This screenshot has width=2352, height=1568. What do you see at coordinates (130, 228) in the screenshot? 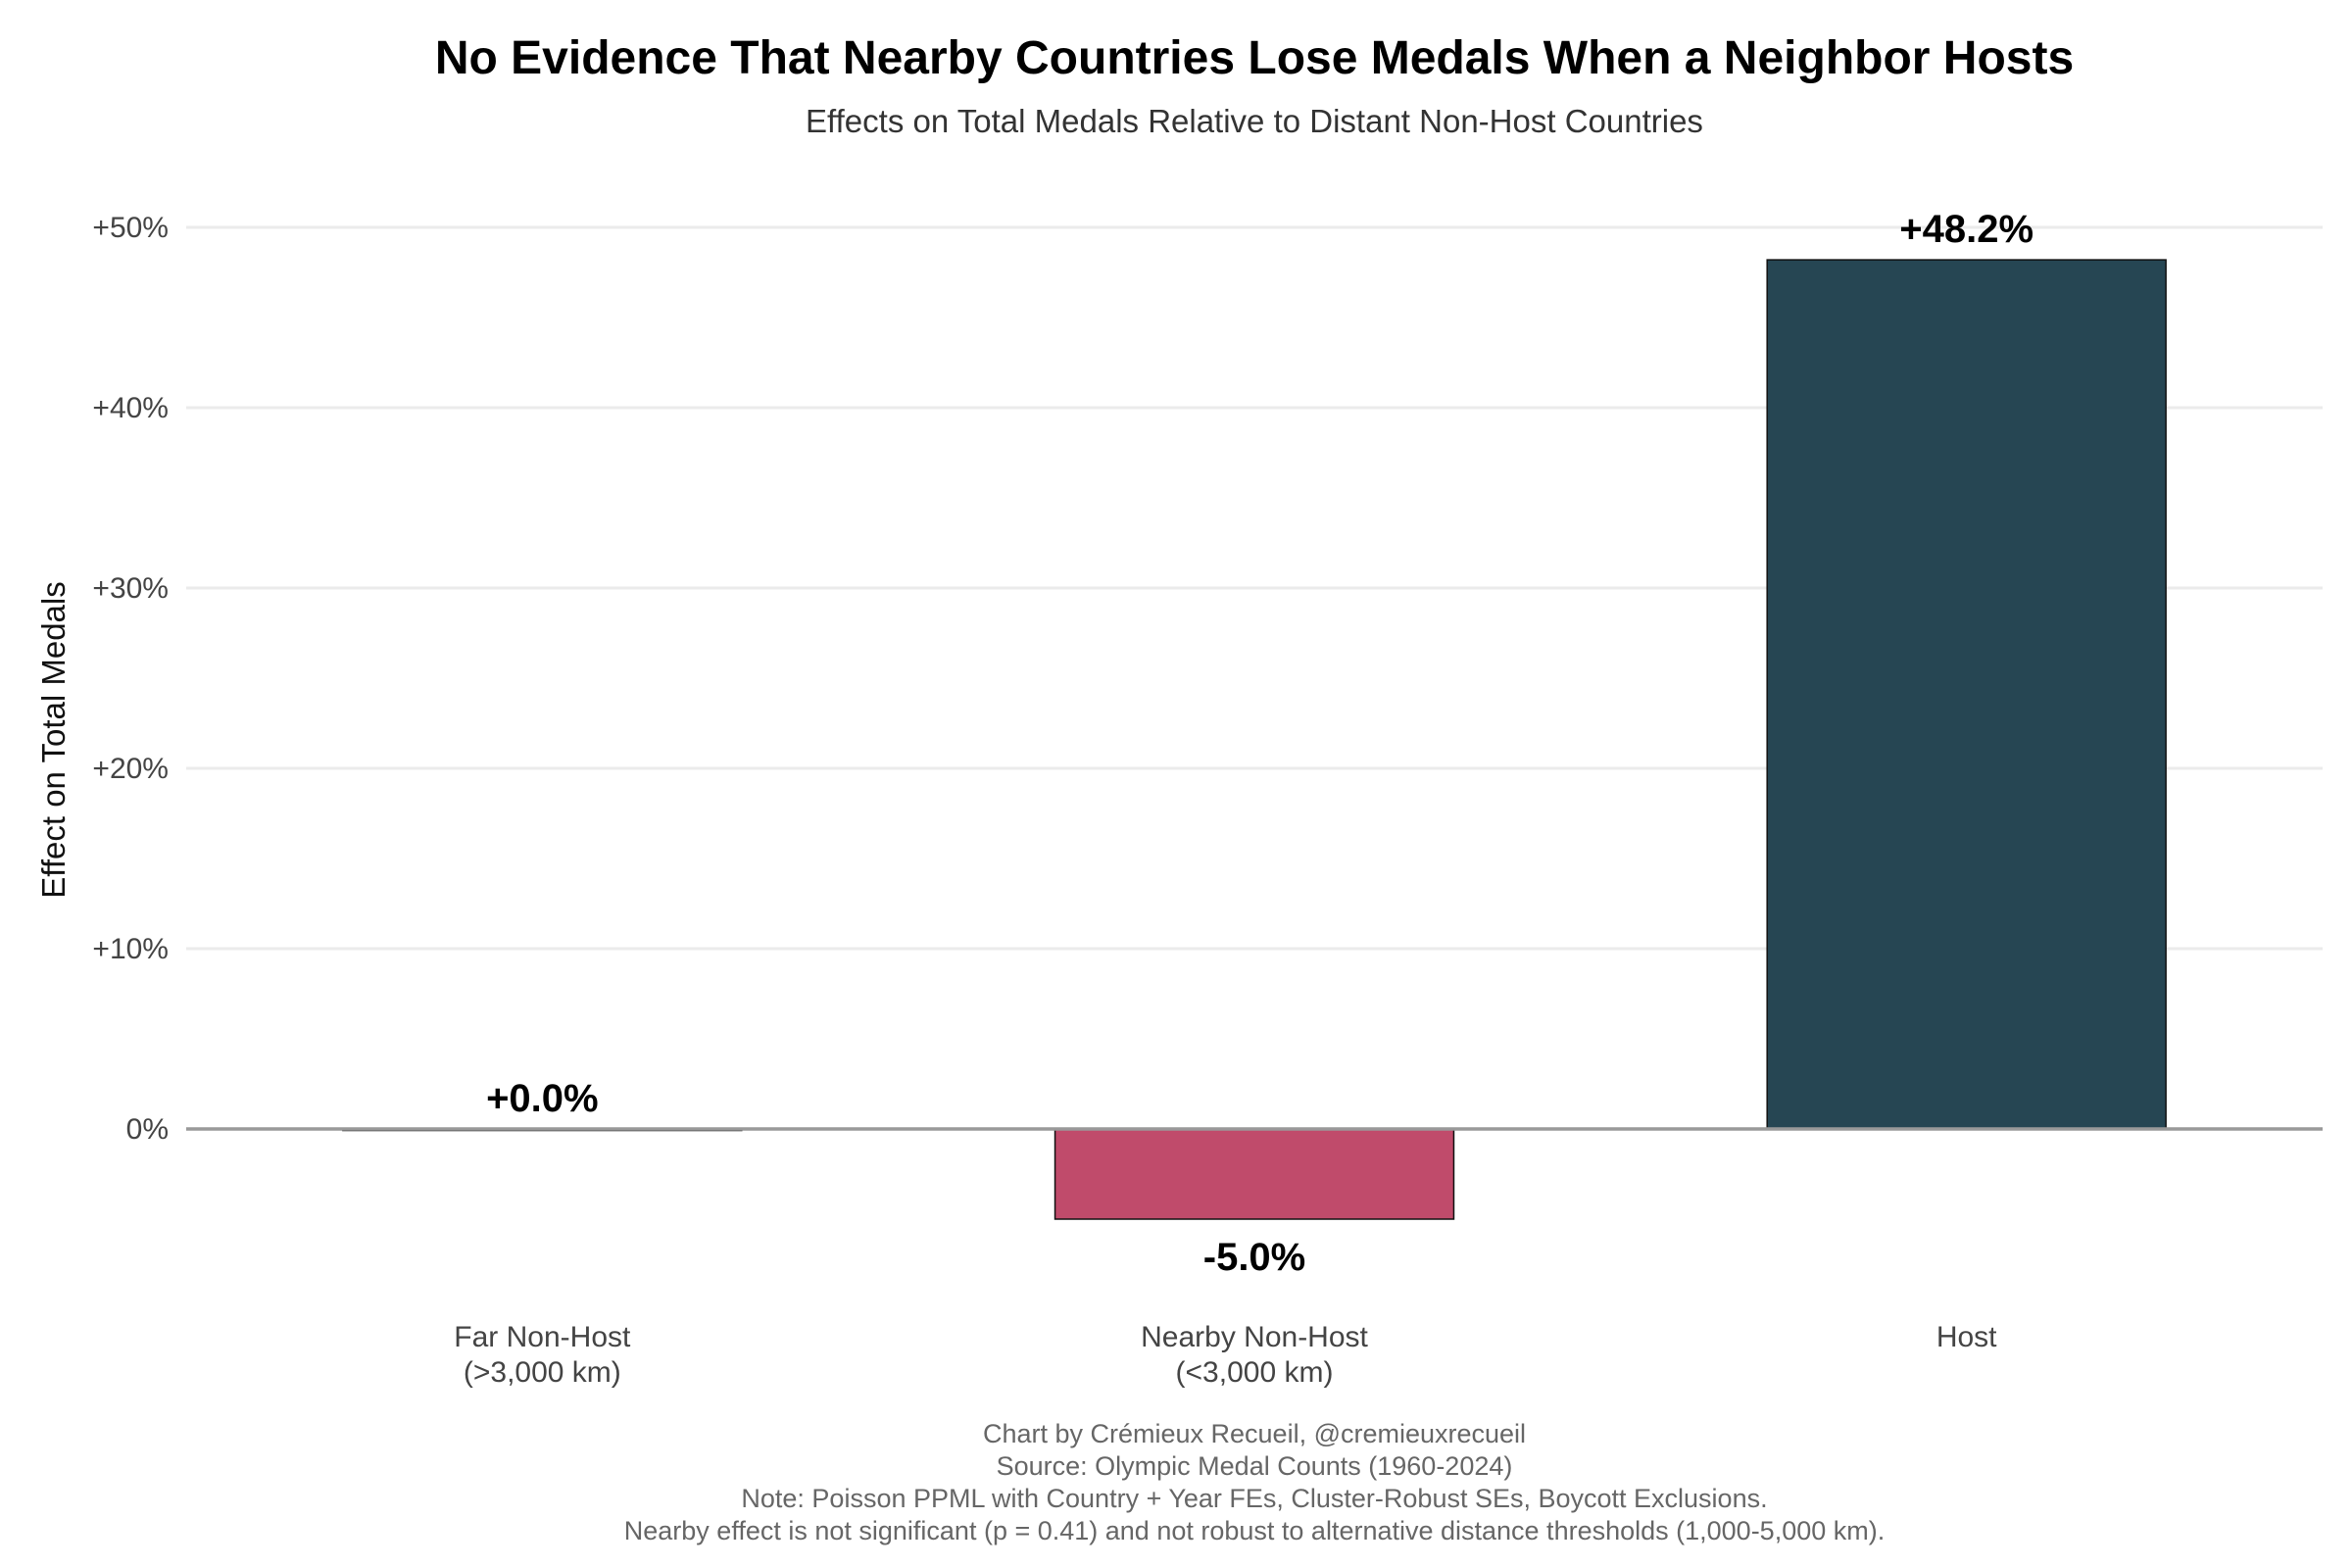
I see `y-tick-label: +50%` at bounding box center [130, 228].